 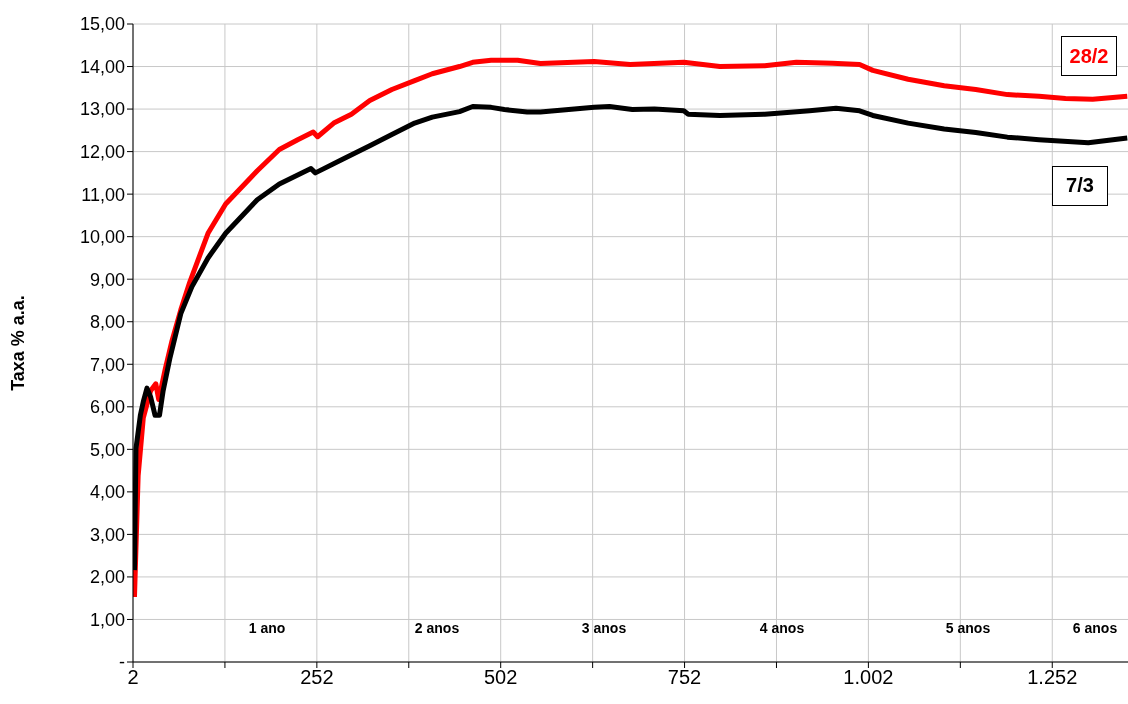 I want to click on x-tick-label: 752, so click(x=684, y=677).